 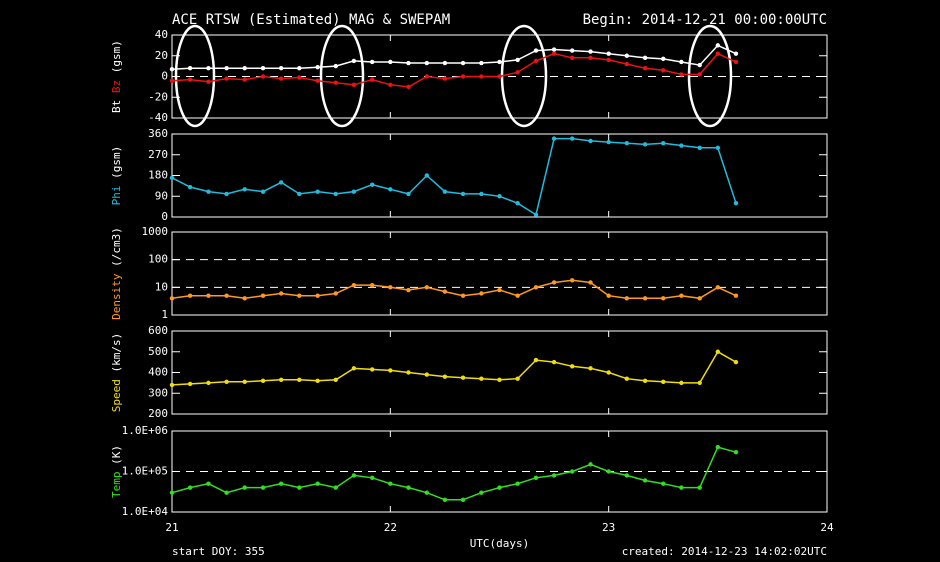 I want to click on y-tick-label: 500, so click(x=158, y=351).